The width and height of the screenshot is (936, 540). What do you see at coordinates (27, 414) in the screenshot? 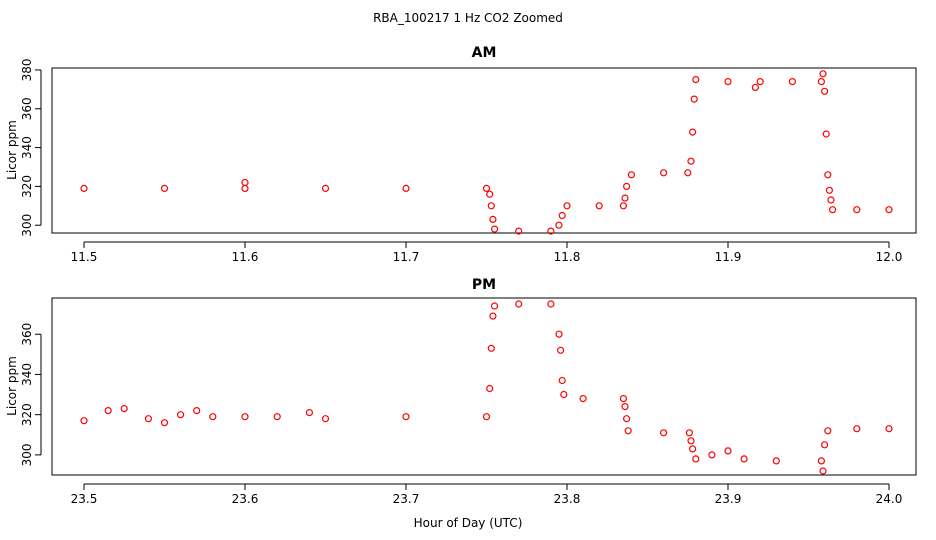
I see `pm-y-tick-label: 320` at bounding box center [27, 414].